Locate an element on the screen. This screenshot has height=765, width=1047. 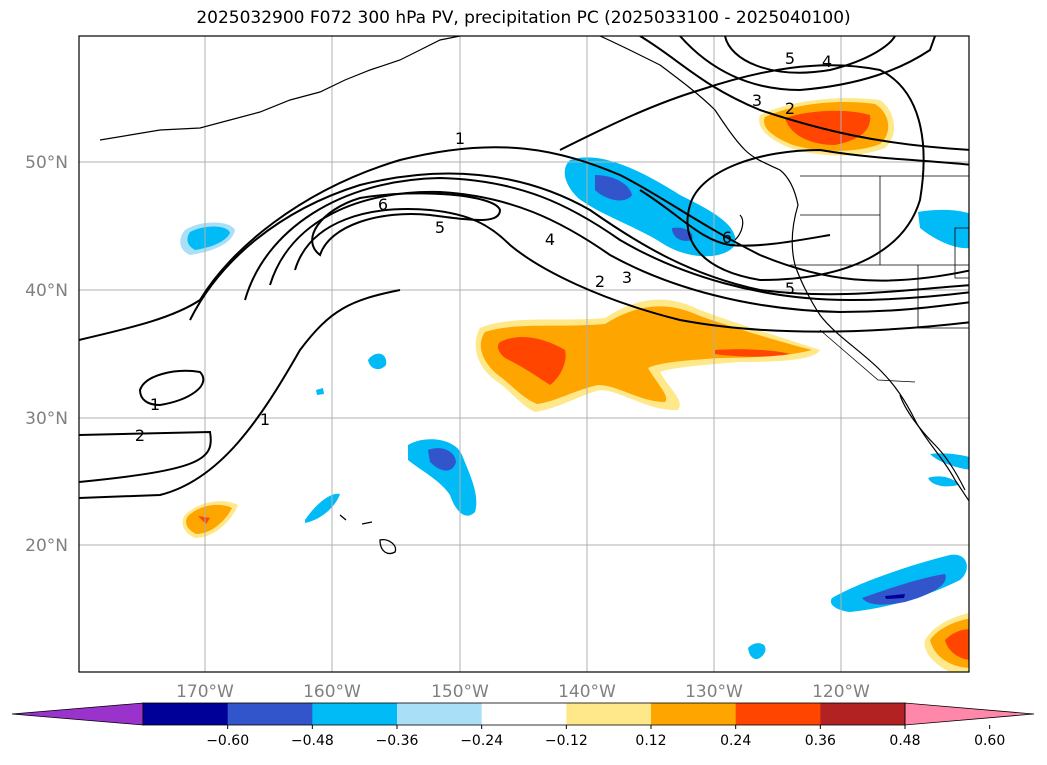
lon-label: 130°W is located at coordinates (714, 692).